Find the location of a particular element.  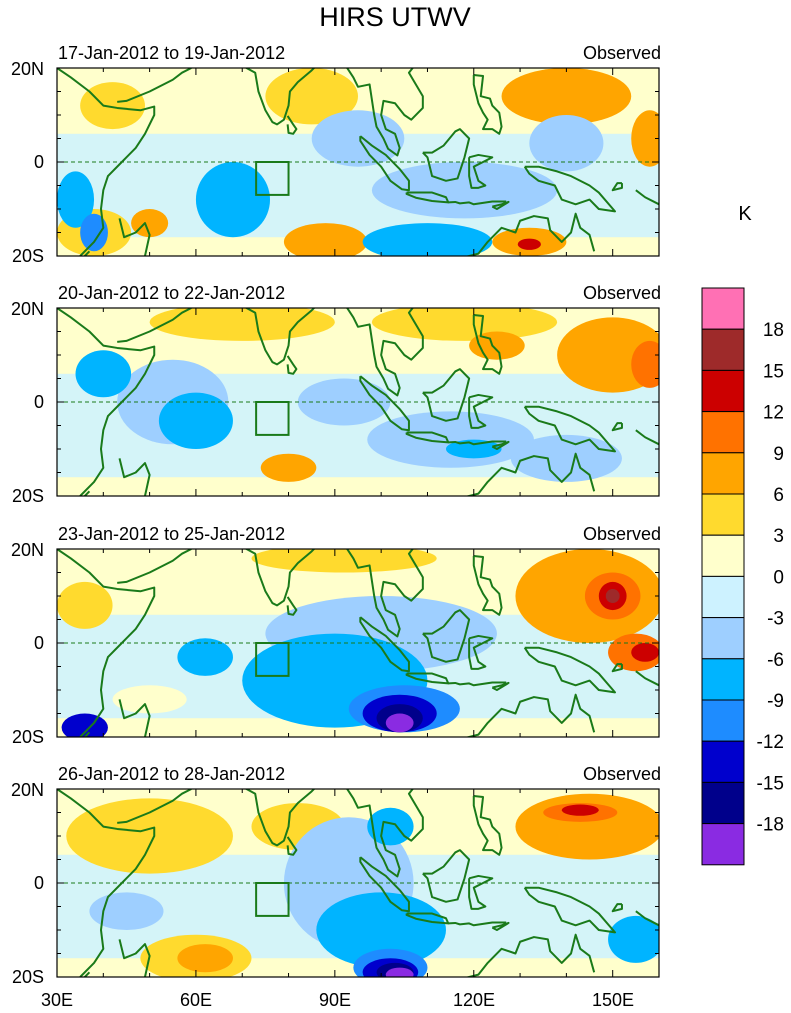

xtick-60e: 60E is located at coordinates (196, 1000).